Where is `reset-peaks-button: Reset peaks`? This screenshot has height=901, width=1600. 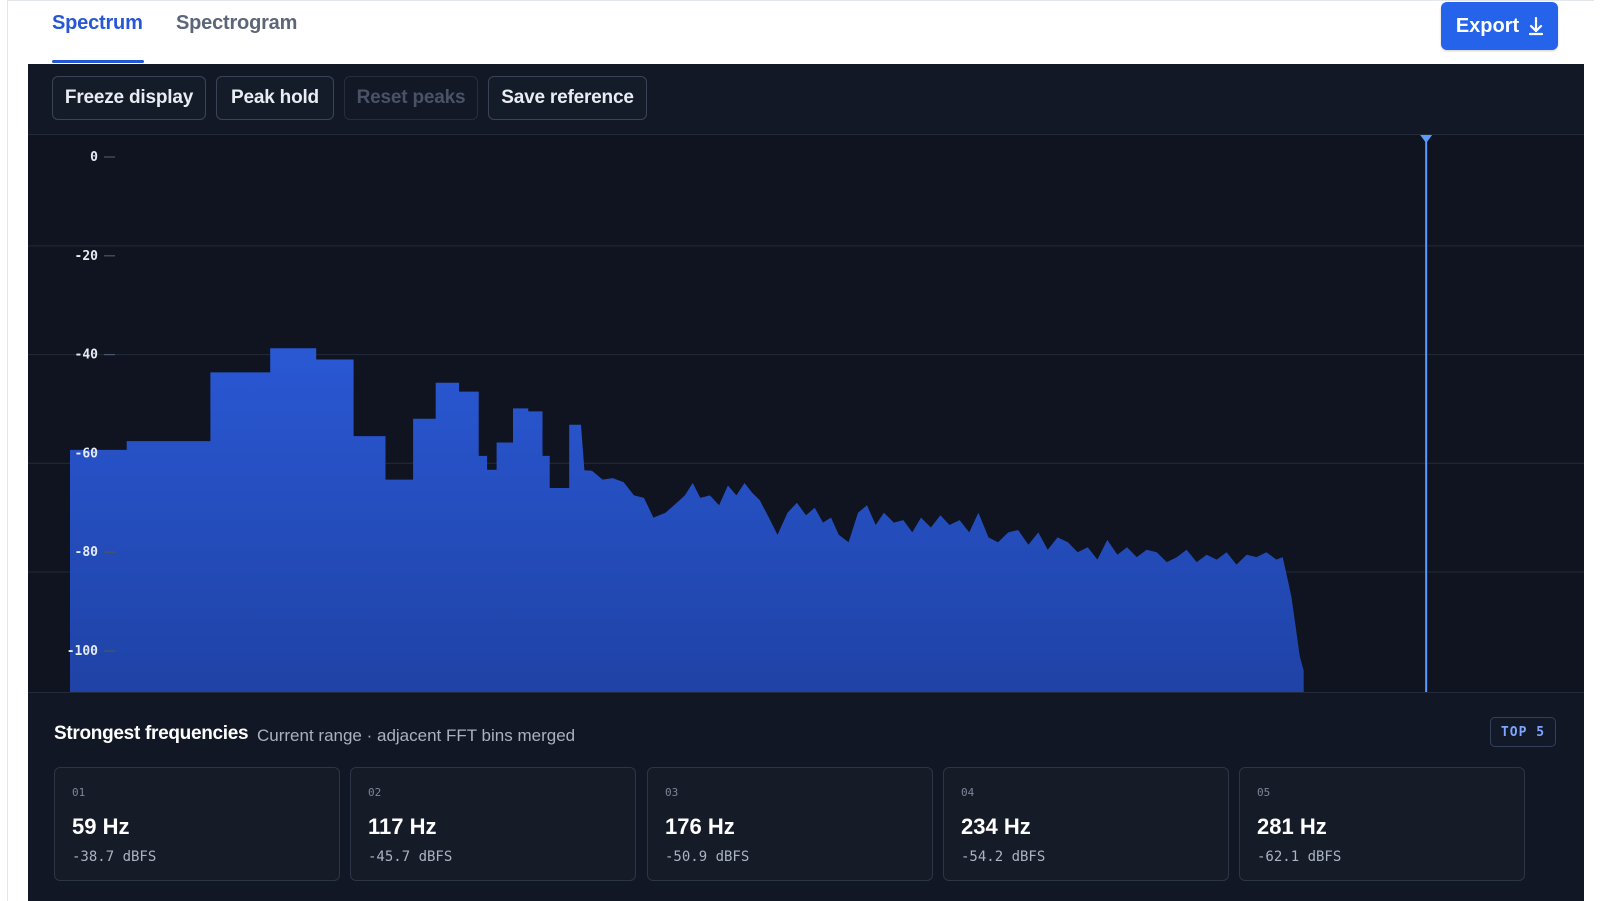 reset-peaks-button: Reset peaks is located at coordinates (411, 98).